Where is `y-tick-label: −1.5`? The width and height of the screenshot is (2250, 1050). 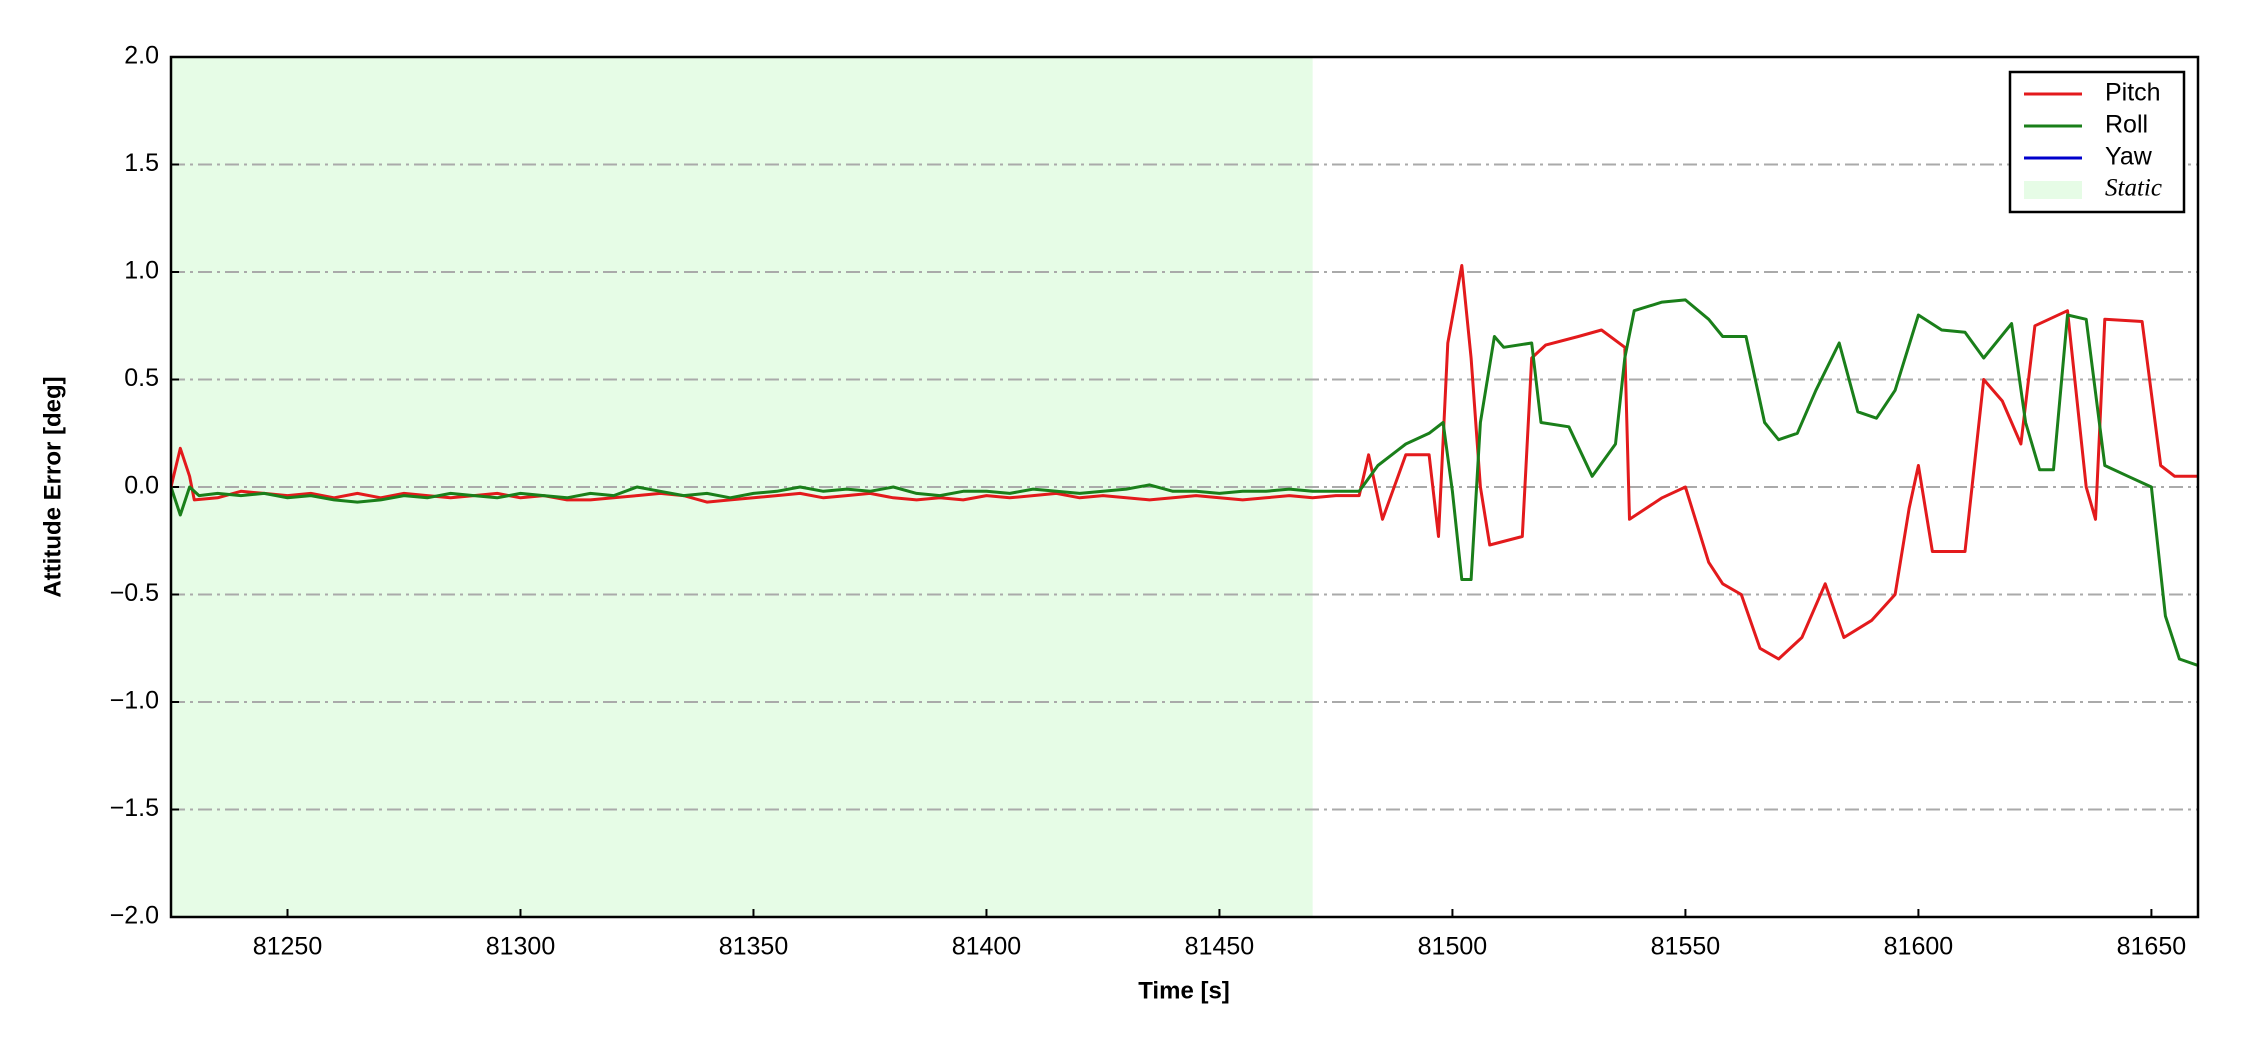 y-tick-label: −1.5 is located at coordinates (134, 808).